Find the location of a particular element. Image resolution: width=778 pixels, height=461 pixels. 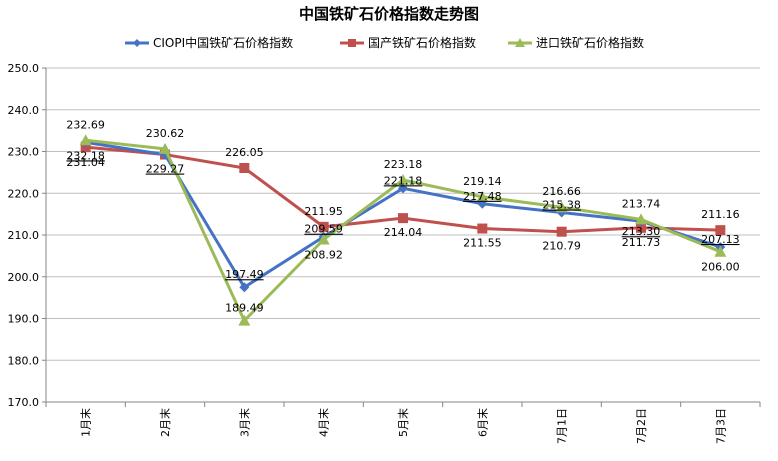

data-label: 217.48 is located at coordinates (482, 196).